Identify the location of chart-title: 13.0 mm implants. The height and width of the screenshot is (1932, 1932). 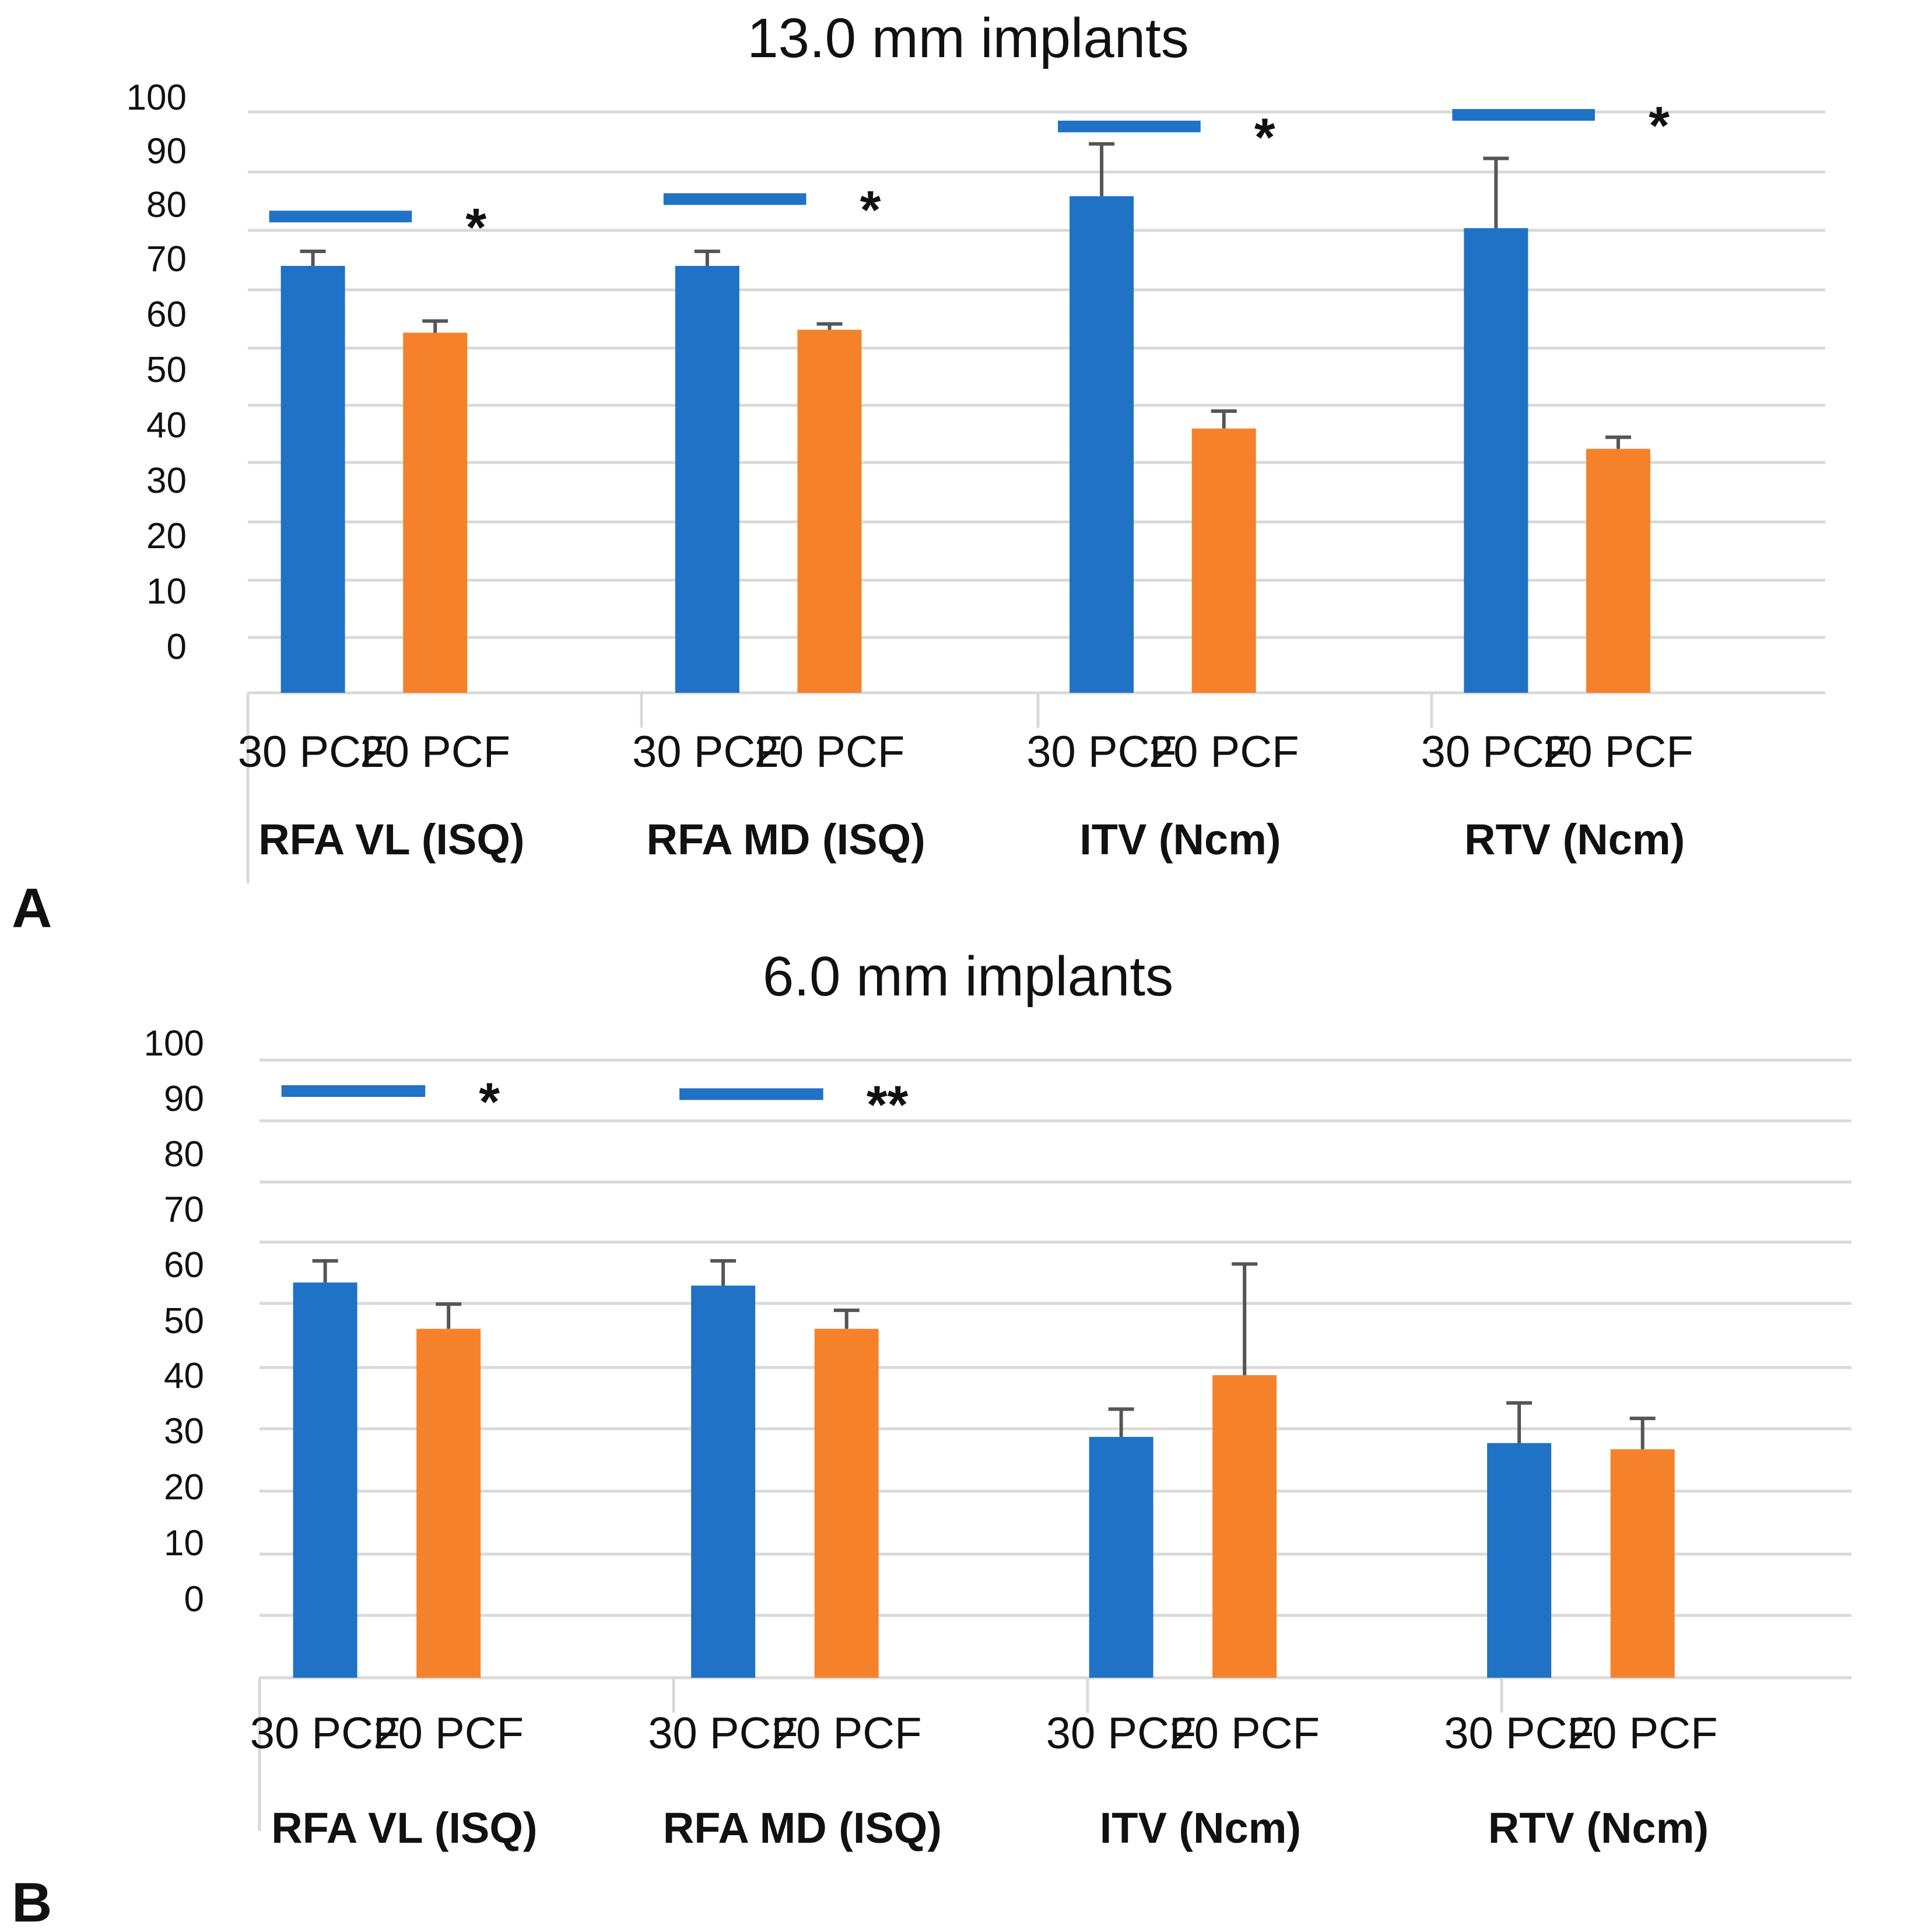
(968, 38).